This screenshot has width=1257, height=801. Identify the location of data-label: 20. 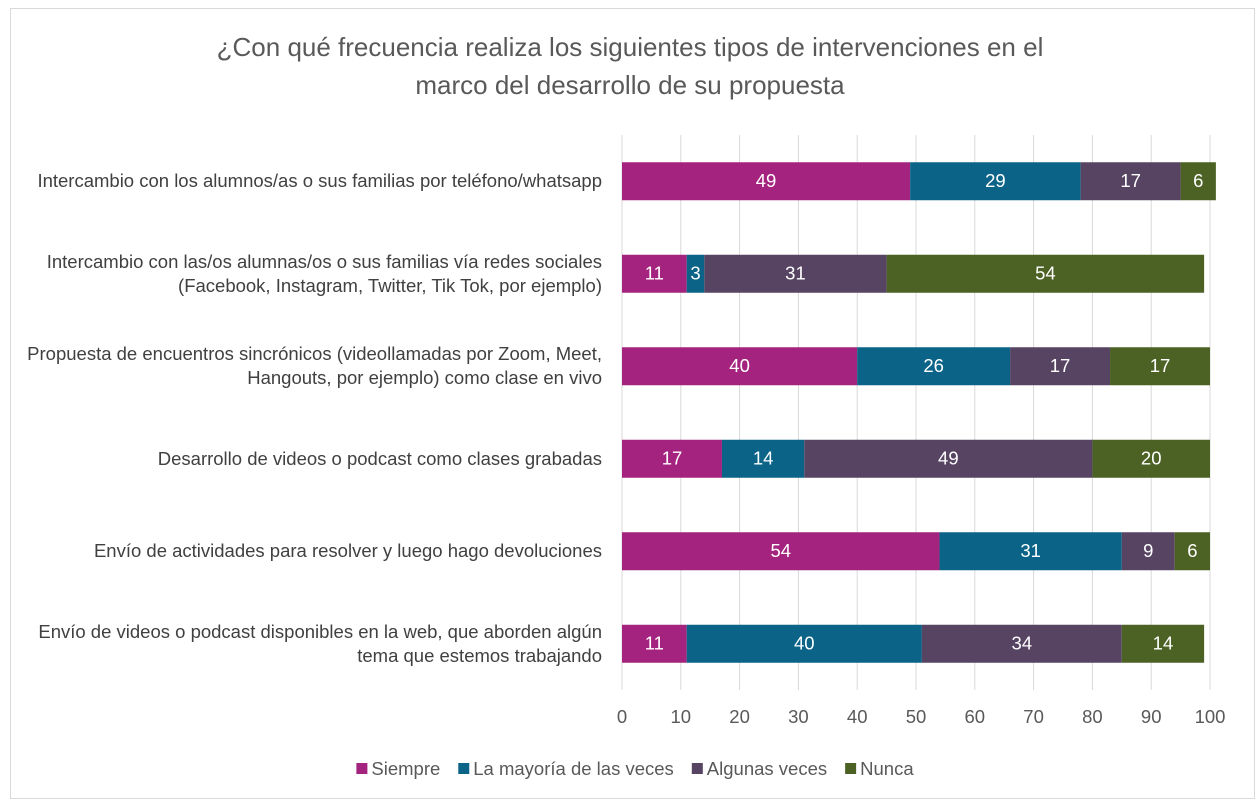
(1151, 458).